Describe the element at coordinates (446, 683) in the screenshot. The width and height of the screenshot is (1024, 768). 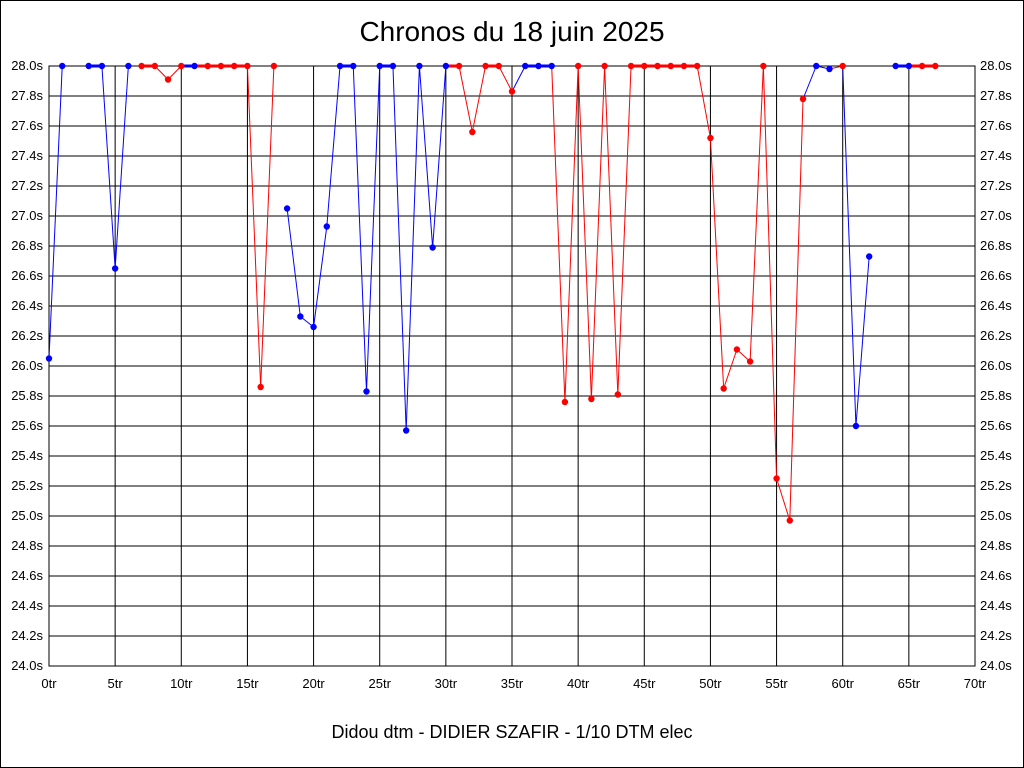
I see `x-tick-label: 30tr` at that location.